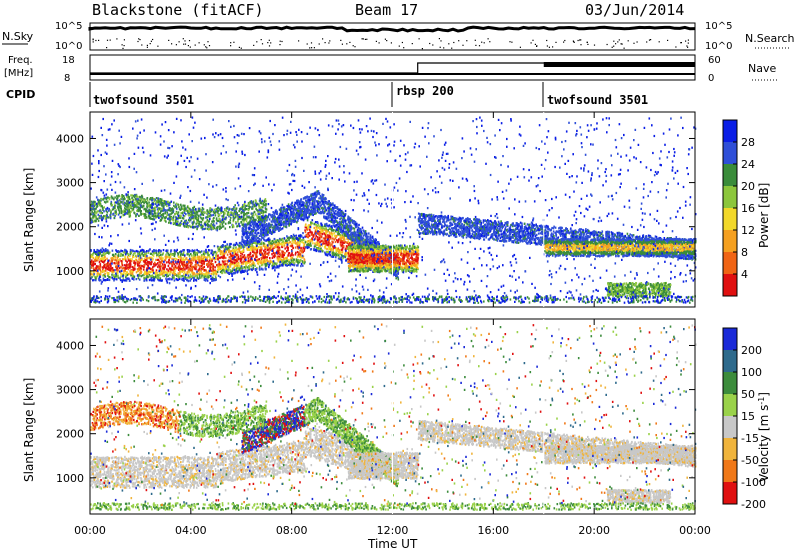  What do you see at coordinates (18, 73) in the screenshot?
I see `freq-unit: [MHz]` at bounding box center [18, 73].